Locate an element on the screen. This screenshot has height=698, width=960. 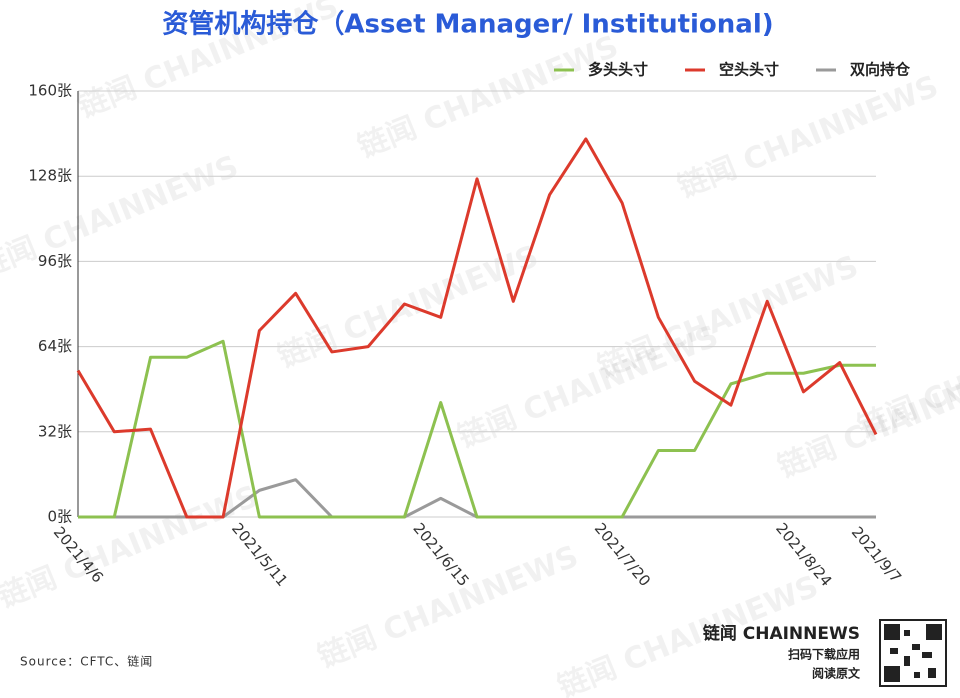
y-tick-label: 160张 is located at coordinates (50, 91).